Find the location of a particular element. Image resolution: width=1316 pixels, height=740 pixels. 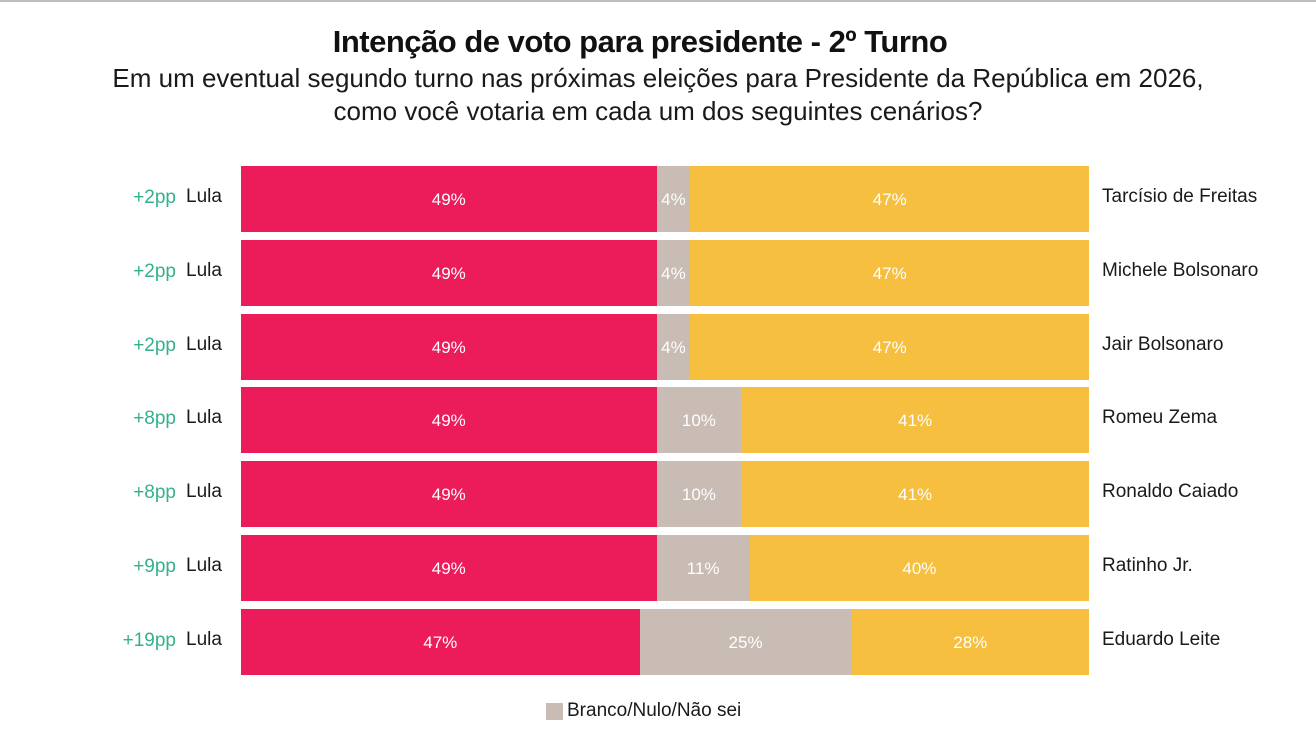

data-label: 40% is located at coordinates (919, 568).